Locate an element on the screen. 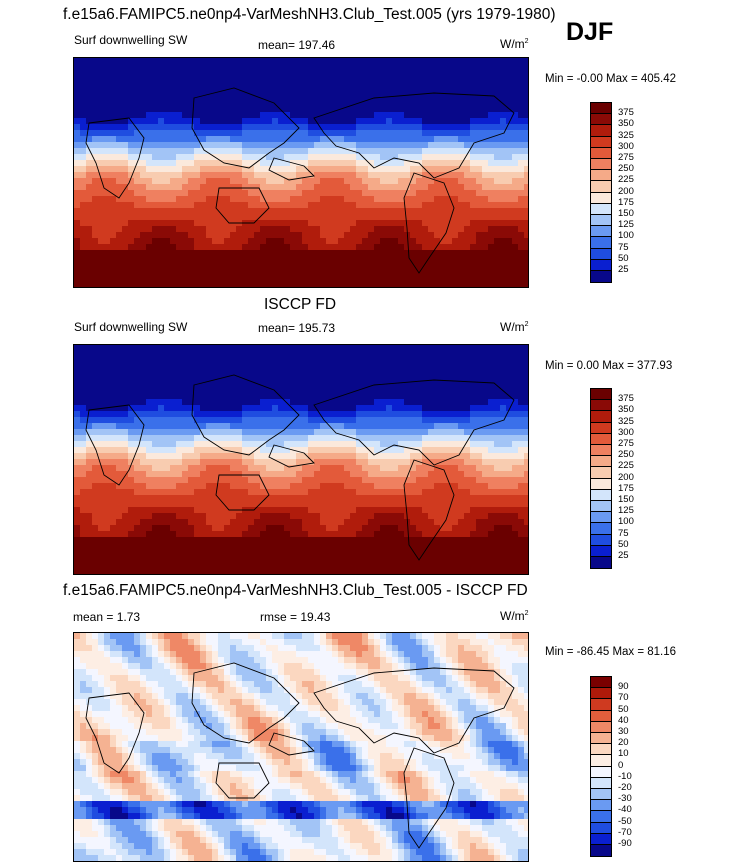 The height and width of the screenshot is (866, 733). panel3-minmax: Min = -86.45 Max = 81.16 is located at coordinates (611, 652).